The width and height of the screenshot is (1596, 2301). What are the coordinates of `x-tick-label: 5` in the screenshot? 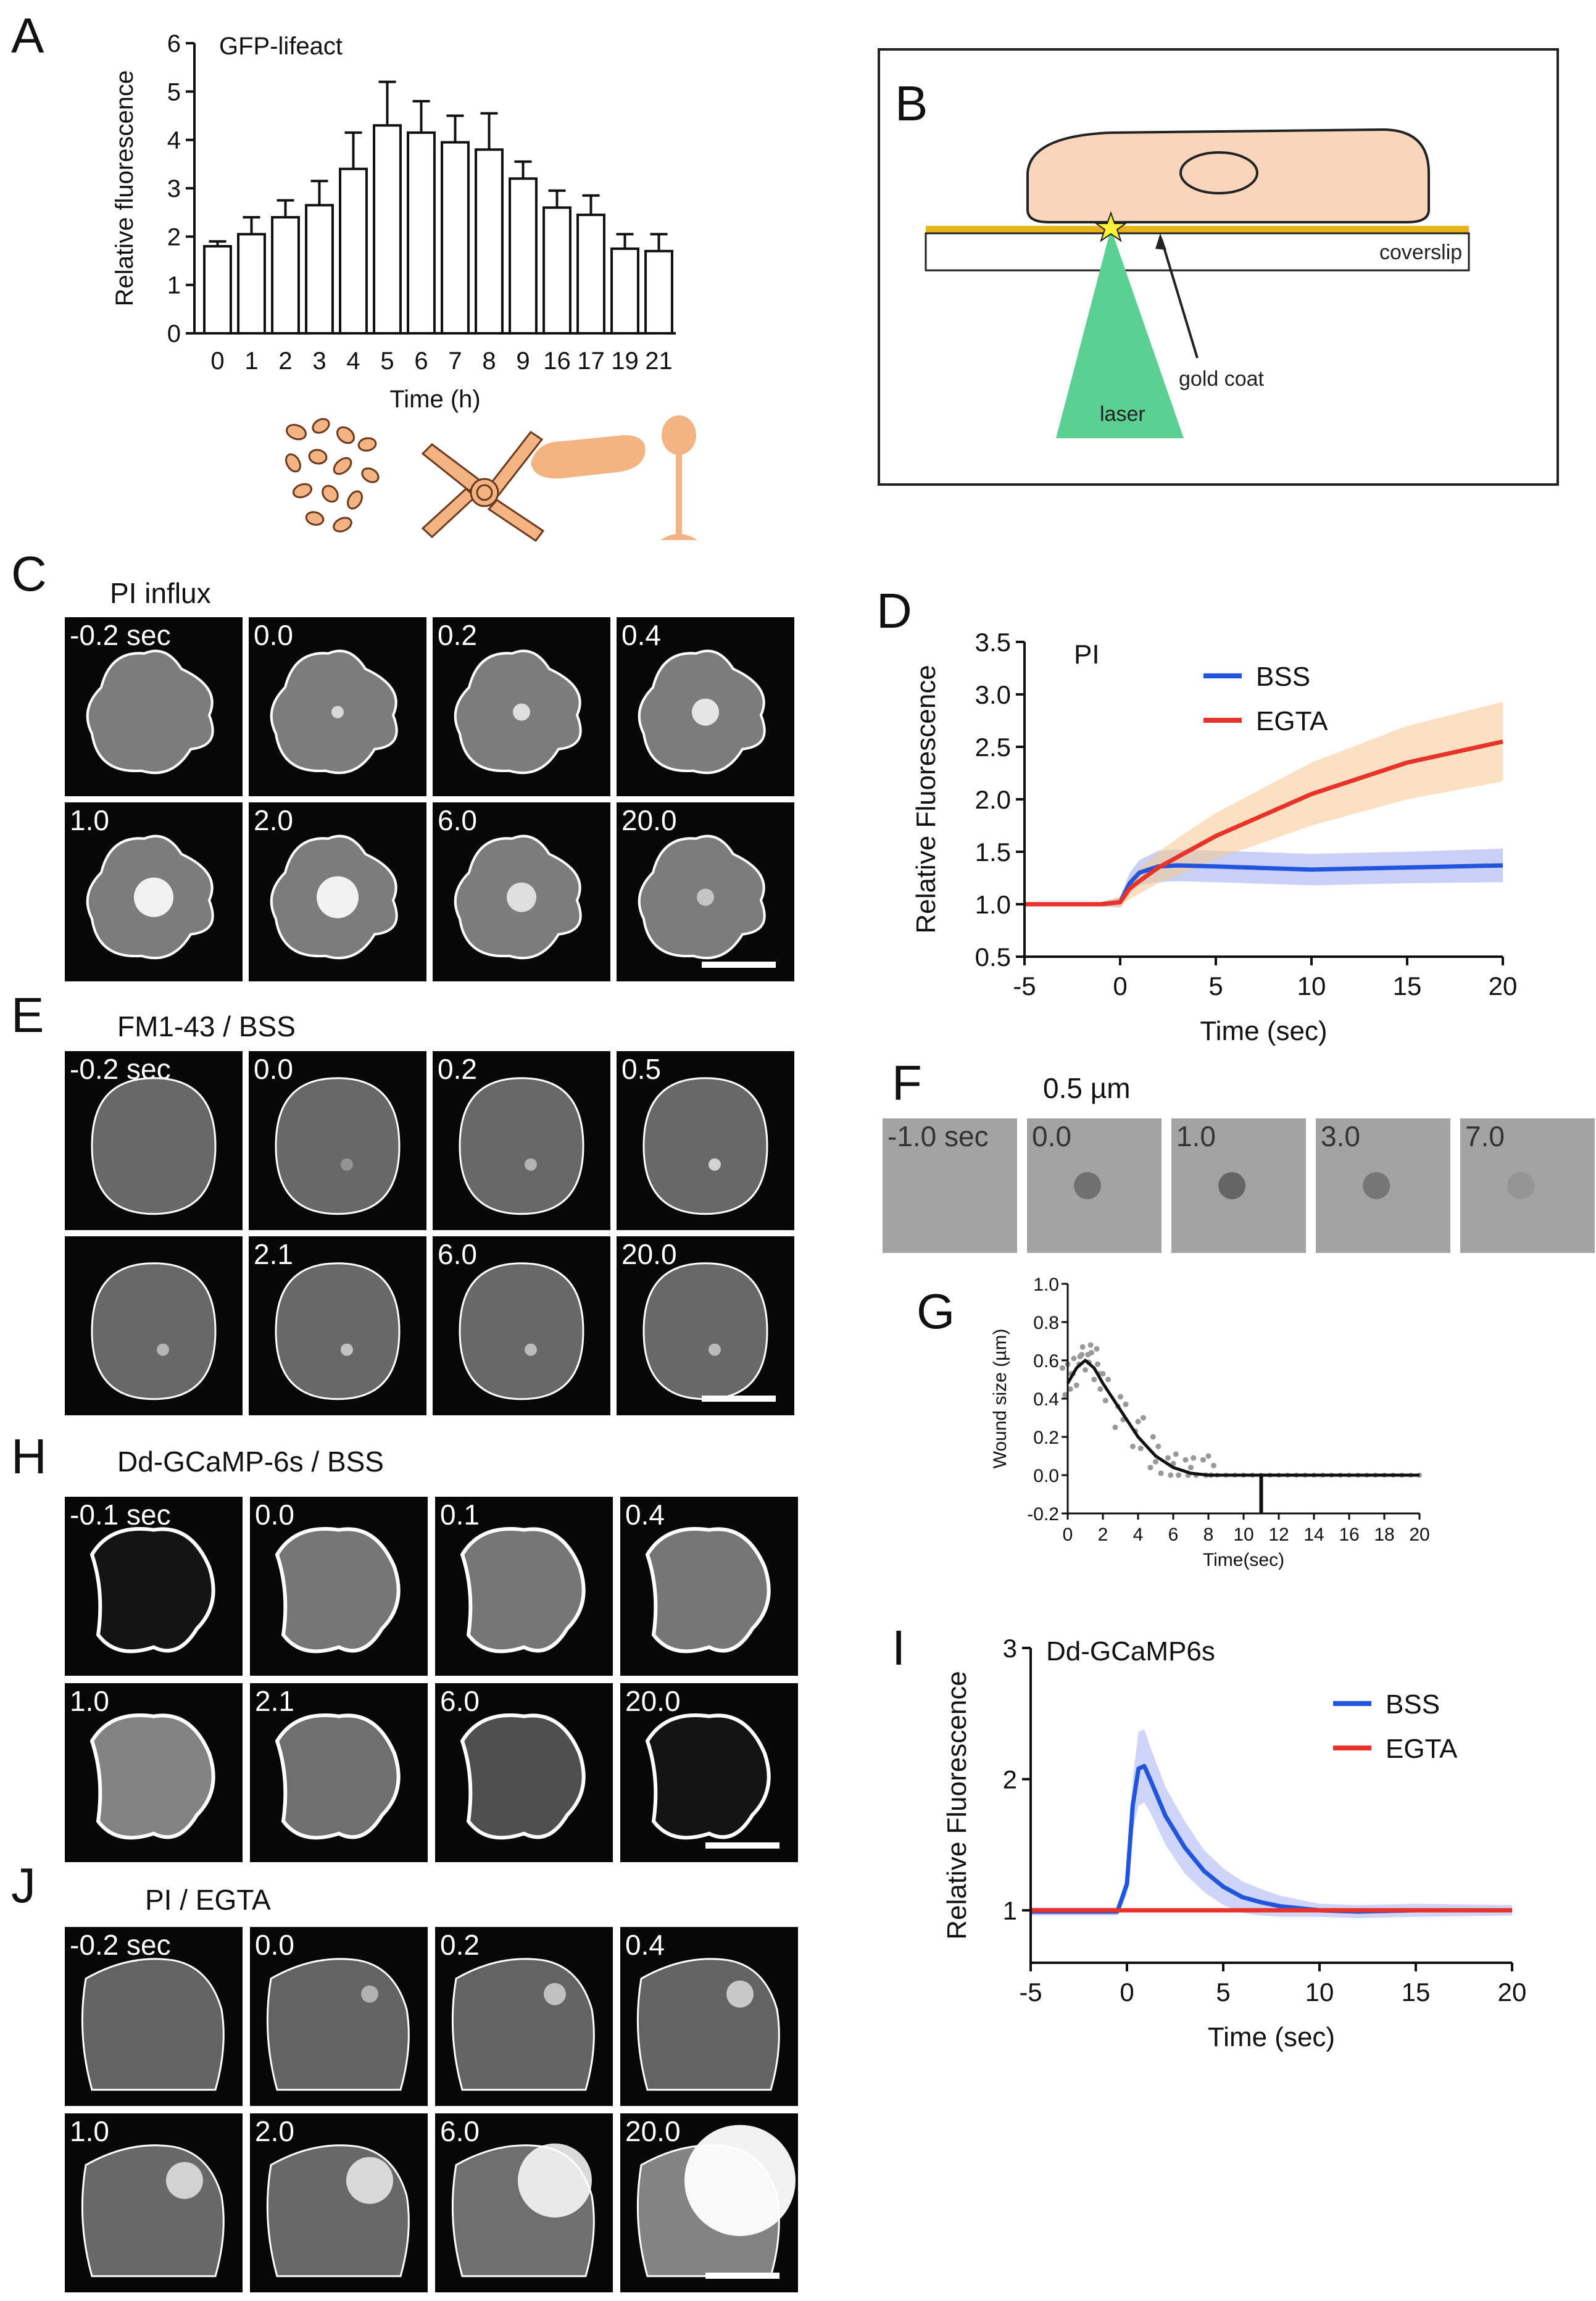 It's located at (387, 361).